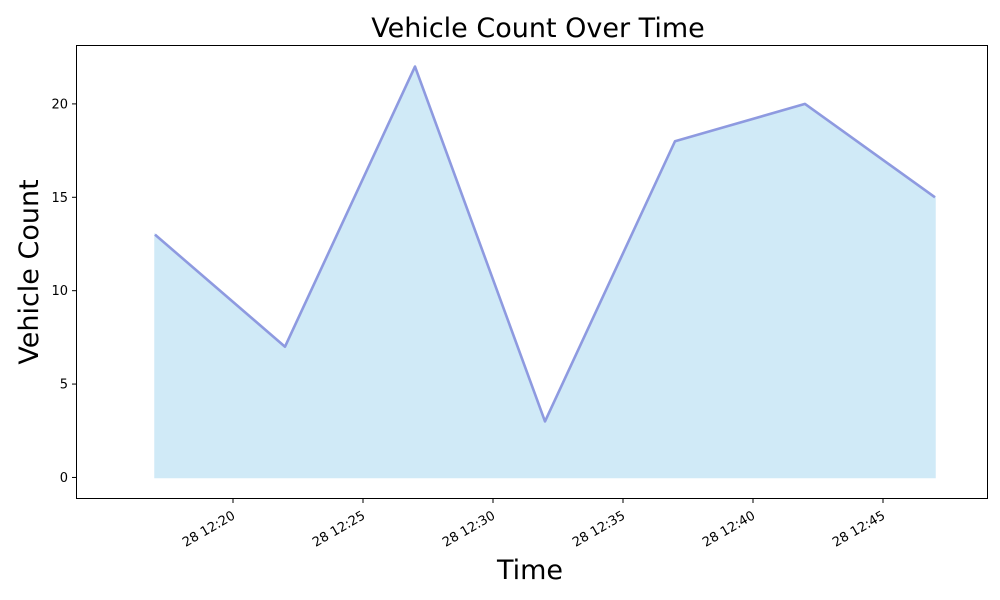  What do you see at coordinates (209, 529) in the screenshot?
I see `x-tick-label: 28 12:20` at bounding box center [209, 529].